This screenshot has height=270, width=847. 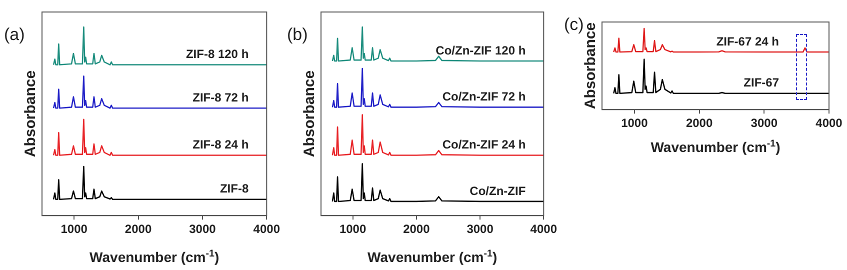 What do you see at coordinates (484, 145) in the screenshot?
I see `series-label: Co/Zn-ZIF 24 h` at bounding box center [484, 145].